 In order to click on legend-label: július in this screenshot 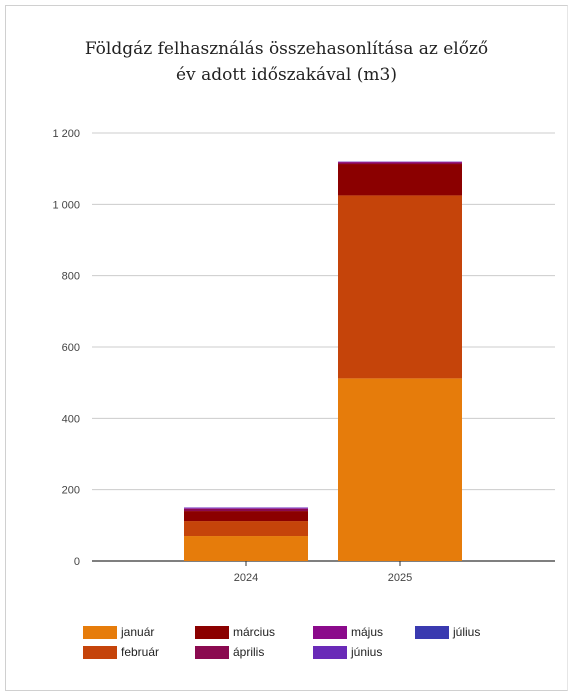, I will do `click(467, 632)`.